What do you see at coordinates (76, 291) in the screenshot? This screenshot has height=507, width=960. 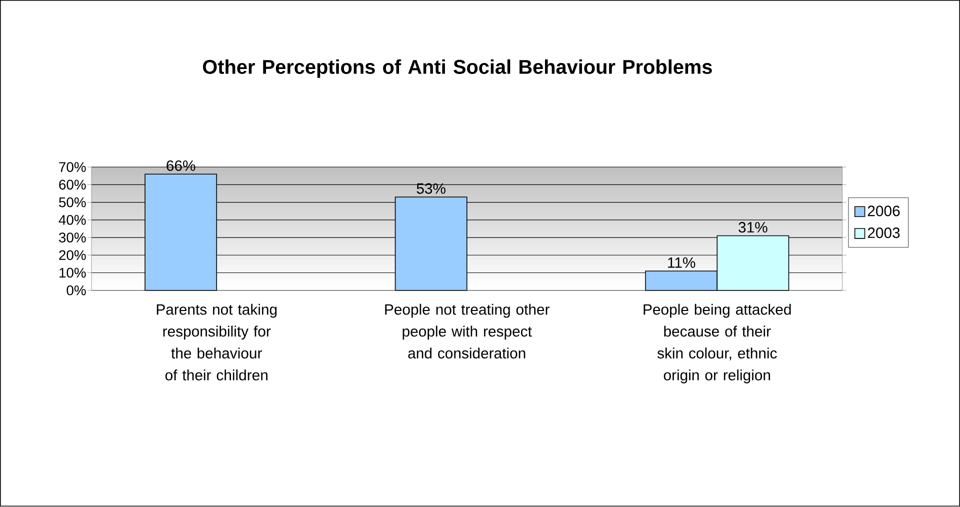 I see `y-tick-label: 0%` at bounding box center [76, 291].